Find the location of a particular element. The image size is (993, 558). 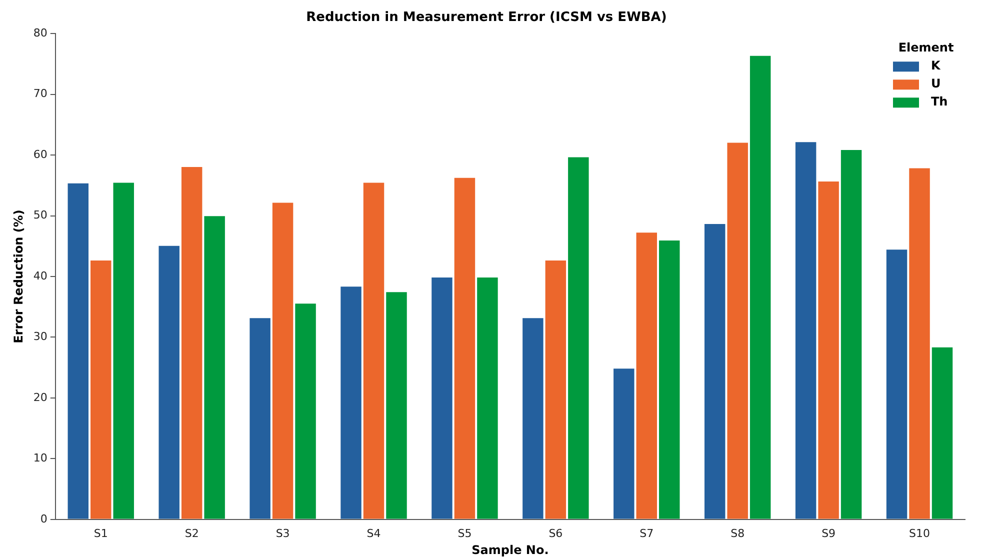

legend-title: Element is located at coordinates (926, 47).